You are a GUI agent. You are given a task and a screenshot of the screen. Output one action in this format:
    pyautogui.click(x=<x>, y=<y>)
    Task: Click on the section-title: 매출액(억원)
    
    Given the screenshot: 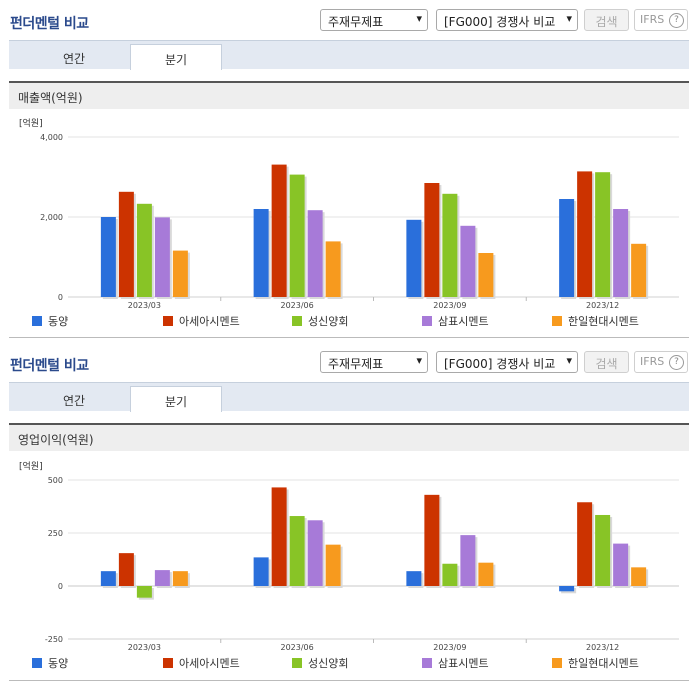 What is the action you would take?
    pyautogui.click(x=349, y=95)
    